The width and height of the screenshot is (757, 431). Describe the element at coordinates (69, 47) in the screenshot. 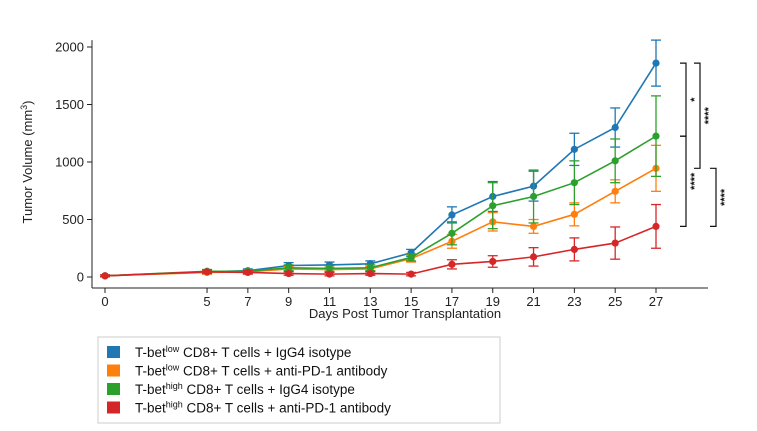

I see `y-tick-label: 2000` at that location.